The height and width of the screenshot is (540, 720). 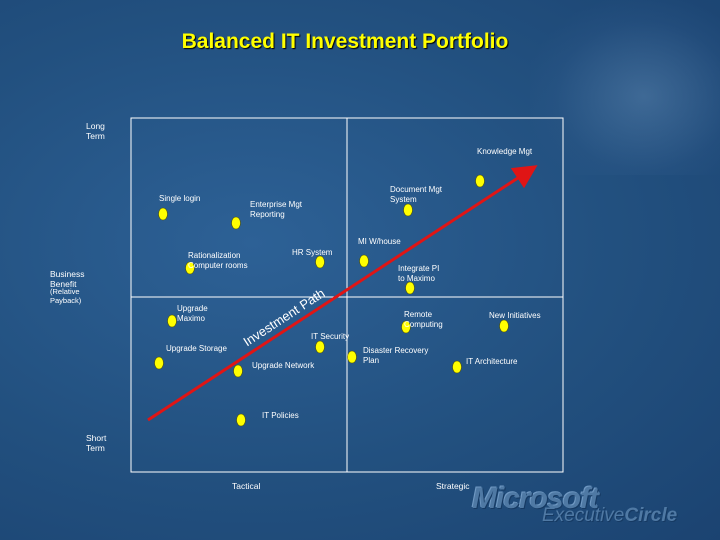 I want to click on short-term-label: Short Term, so click(x=96, y=443).